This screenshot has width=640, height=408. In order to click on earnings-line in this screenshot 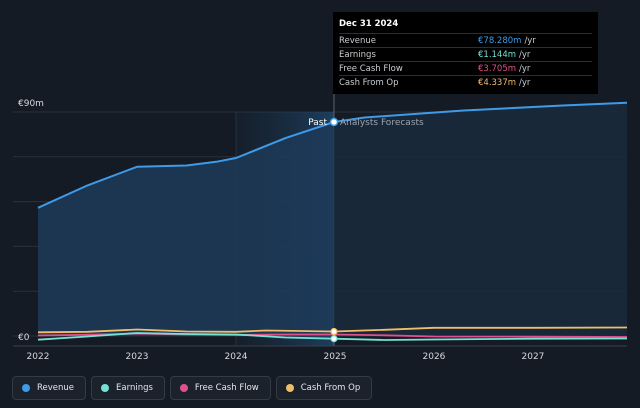, I will do `click(332, 336)`.